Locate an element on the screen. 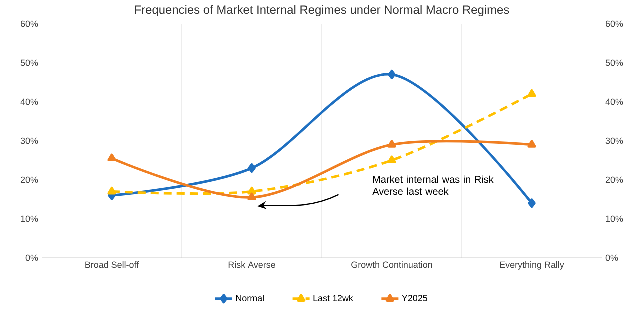 The image size is (641, 318). y2-tick-label: 50% is located at coordinates (615, 63).